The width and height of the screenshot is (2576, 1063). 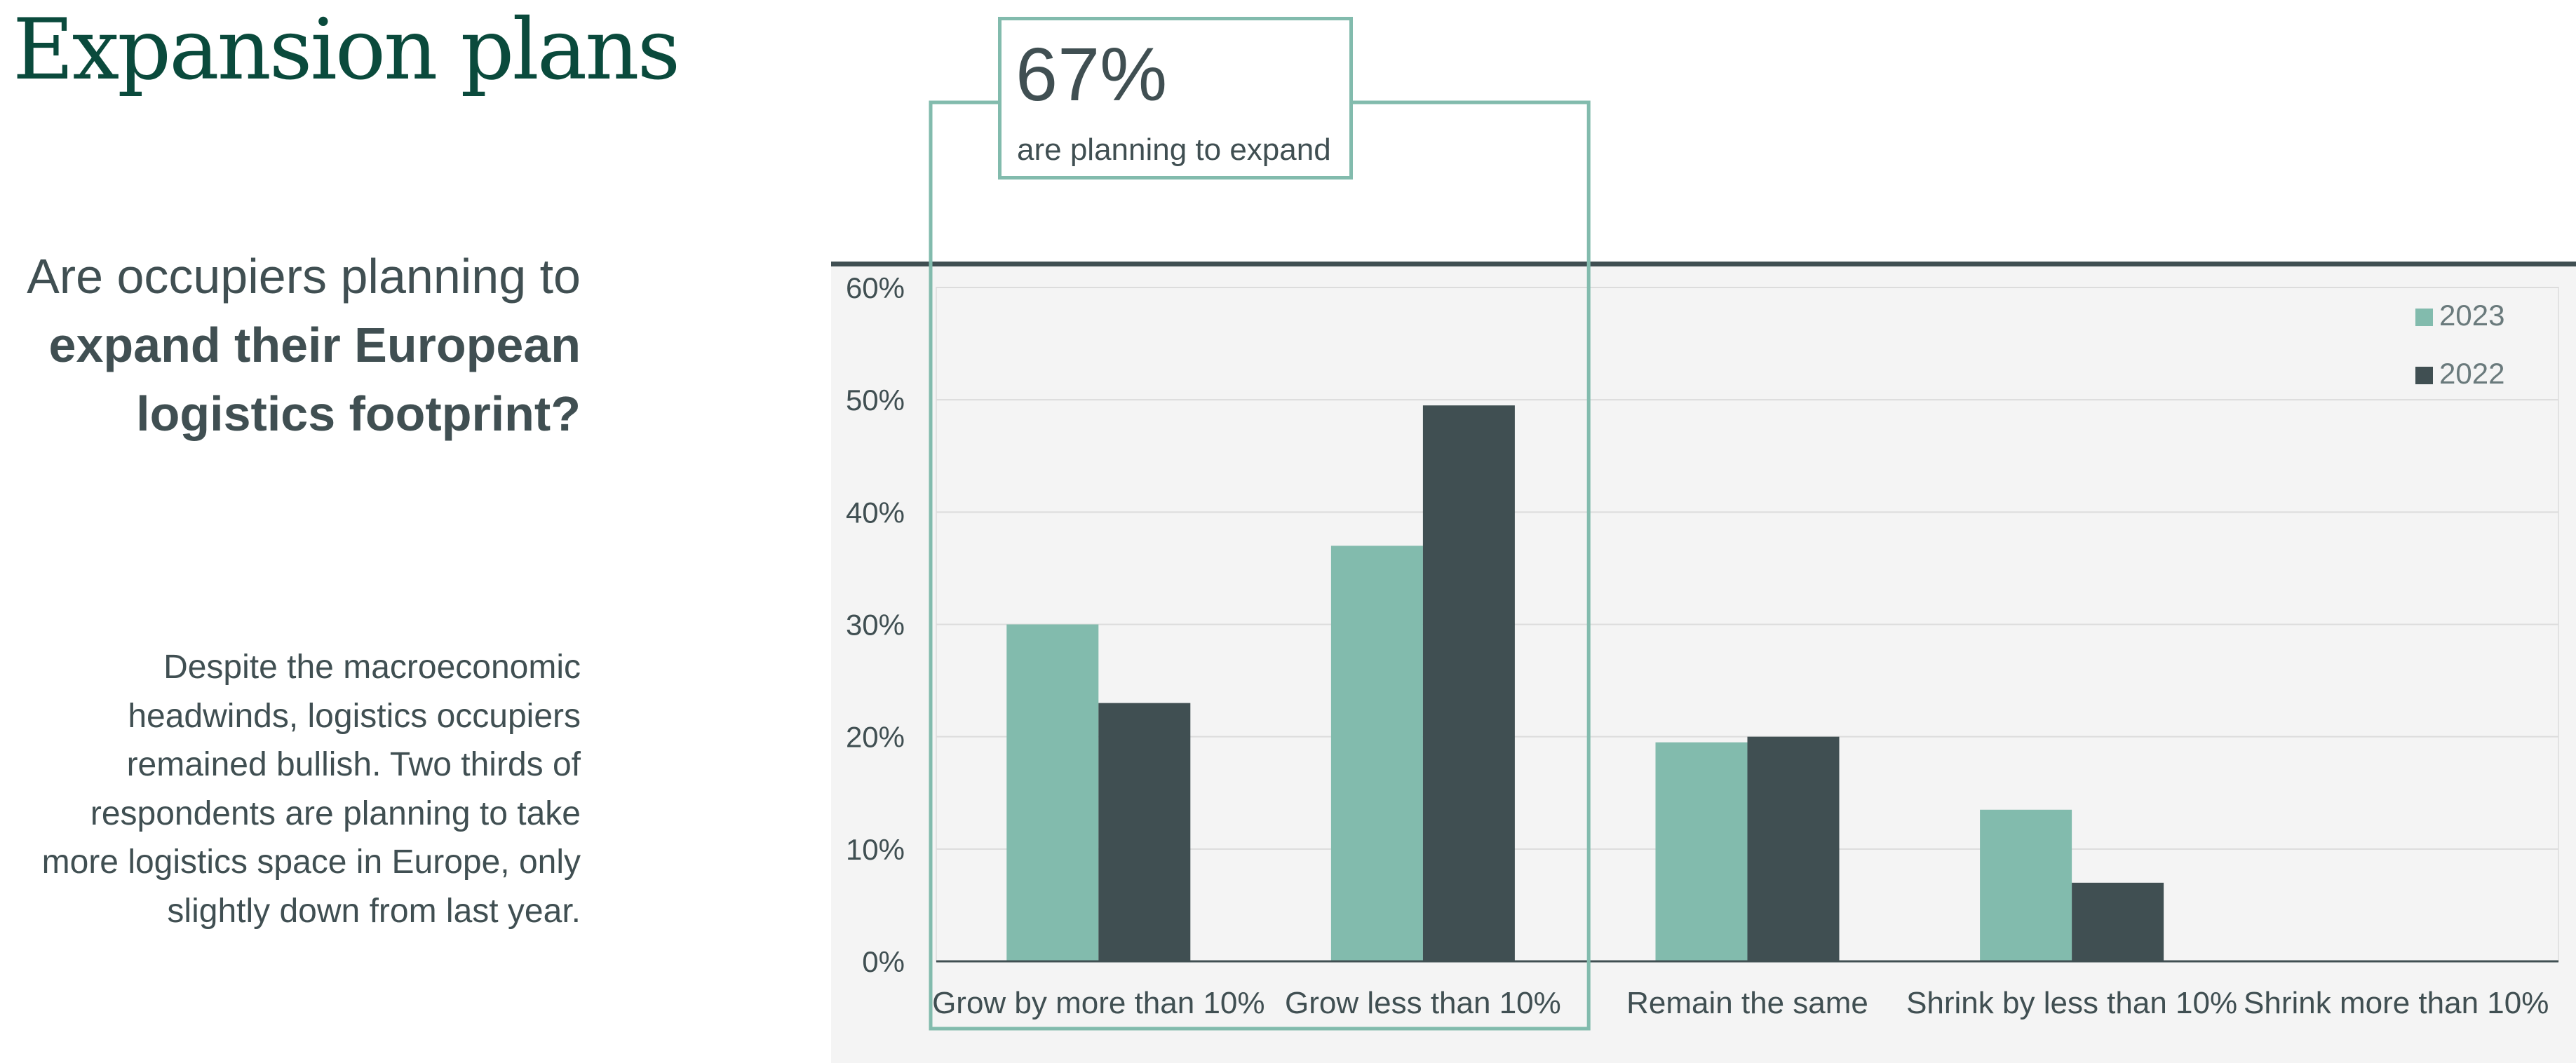 I want to click on callout-value: 67%, so click(x=1092, y=74).